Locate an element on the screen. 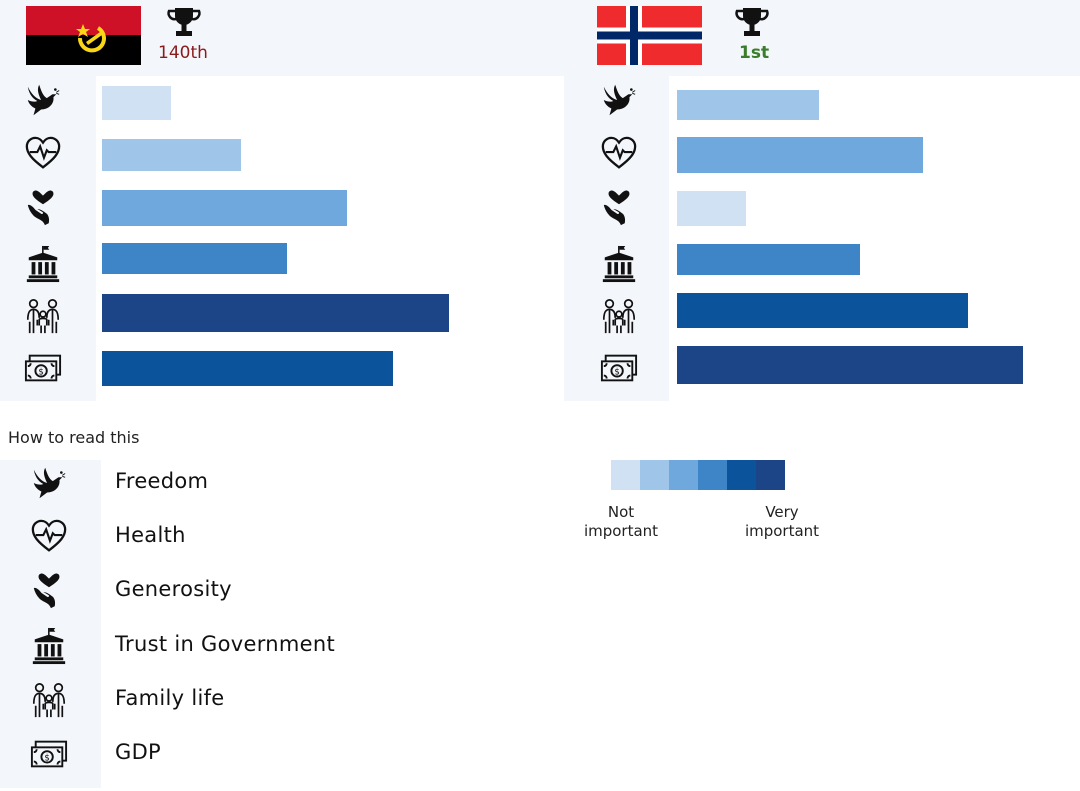  legend-icon-column is located at coordinates (50, 624).